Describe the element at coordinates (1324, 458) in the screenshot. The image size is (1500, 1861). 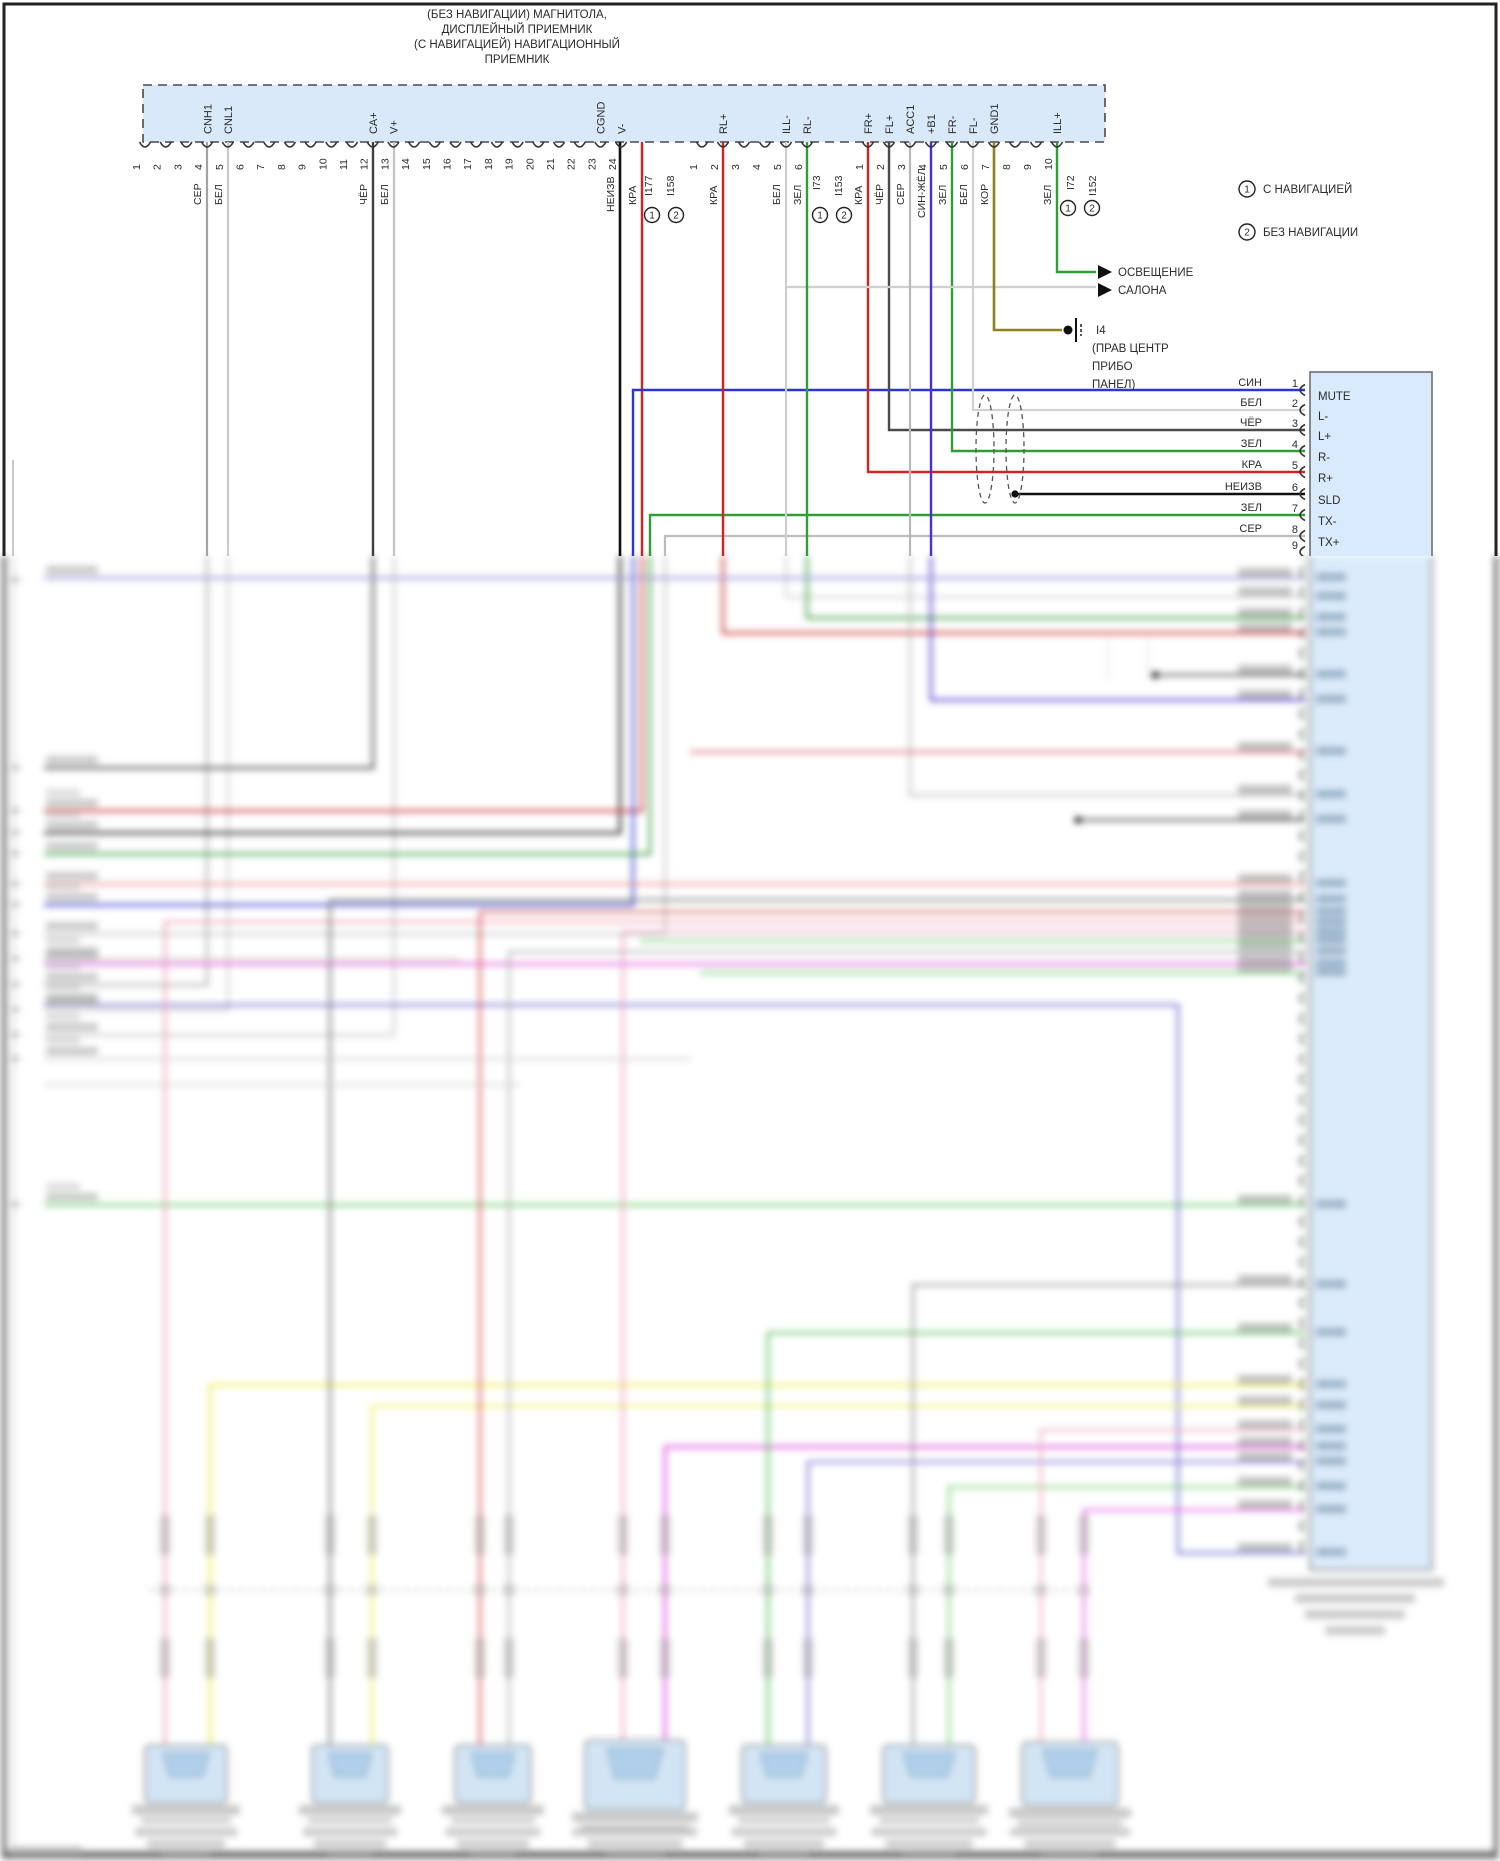
I see `row-signal-label: R-` at that location.